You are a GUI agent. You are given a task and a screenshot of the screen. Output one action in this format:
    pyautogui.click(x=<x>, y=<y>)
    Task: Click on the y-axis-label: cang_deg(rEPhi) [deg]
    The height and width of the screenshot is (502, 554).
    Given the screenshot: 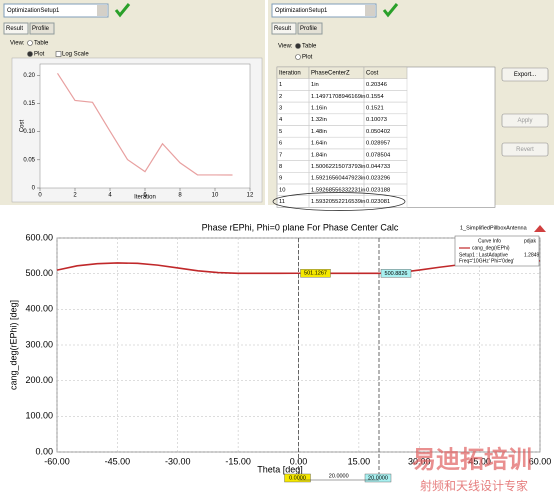 What is the action you would take?
    pyautogui.click(x=13, y=345)
    